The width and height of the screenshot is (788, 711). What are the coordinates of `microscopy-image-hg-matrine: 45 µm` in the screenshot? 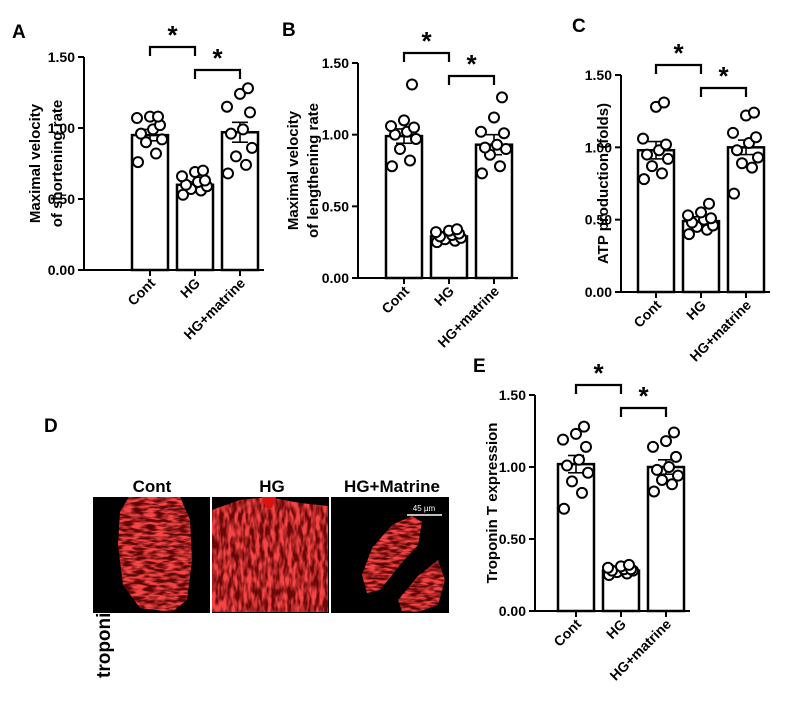 It's located at (390, 555).